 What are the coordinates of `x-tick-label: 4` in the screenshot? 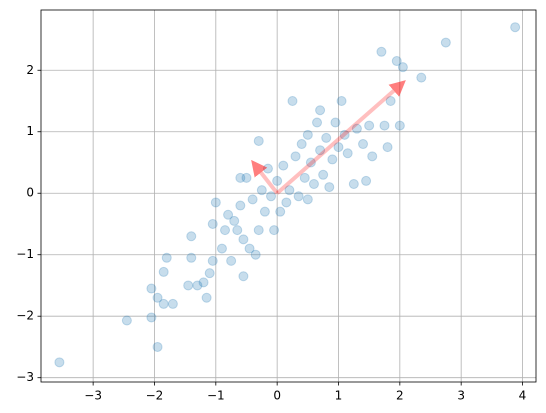 It's located at (523, 396).